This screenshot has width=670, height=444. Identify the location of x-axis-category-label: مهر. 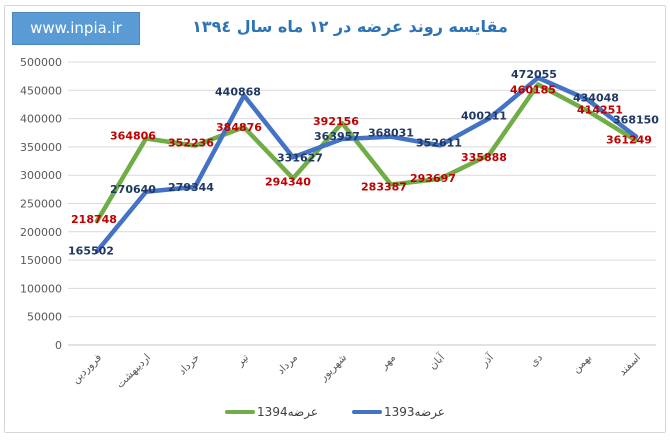
(387, 362).